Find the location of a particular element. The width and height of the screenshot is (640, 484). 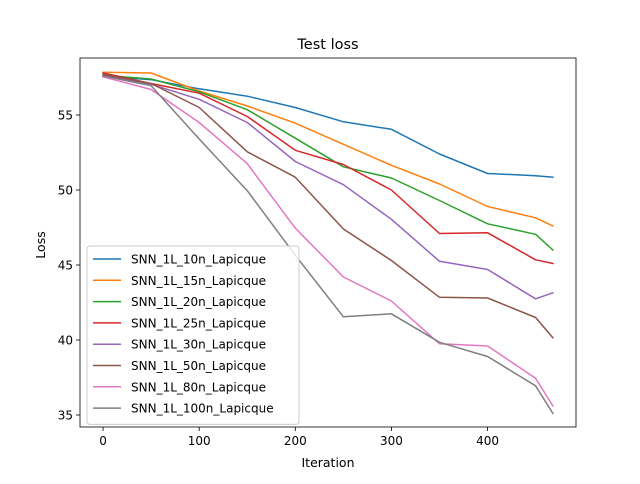

y-tick-label: 40 is located at coordinates (65, 341).